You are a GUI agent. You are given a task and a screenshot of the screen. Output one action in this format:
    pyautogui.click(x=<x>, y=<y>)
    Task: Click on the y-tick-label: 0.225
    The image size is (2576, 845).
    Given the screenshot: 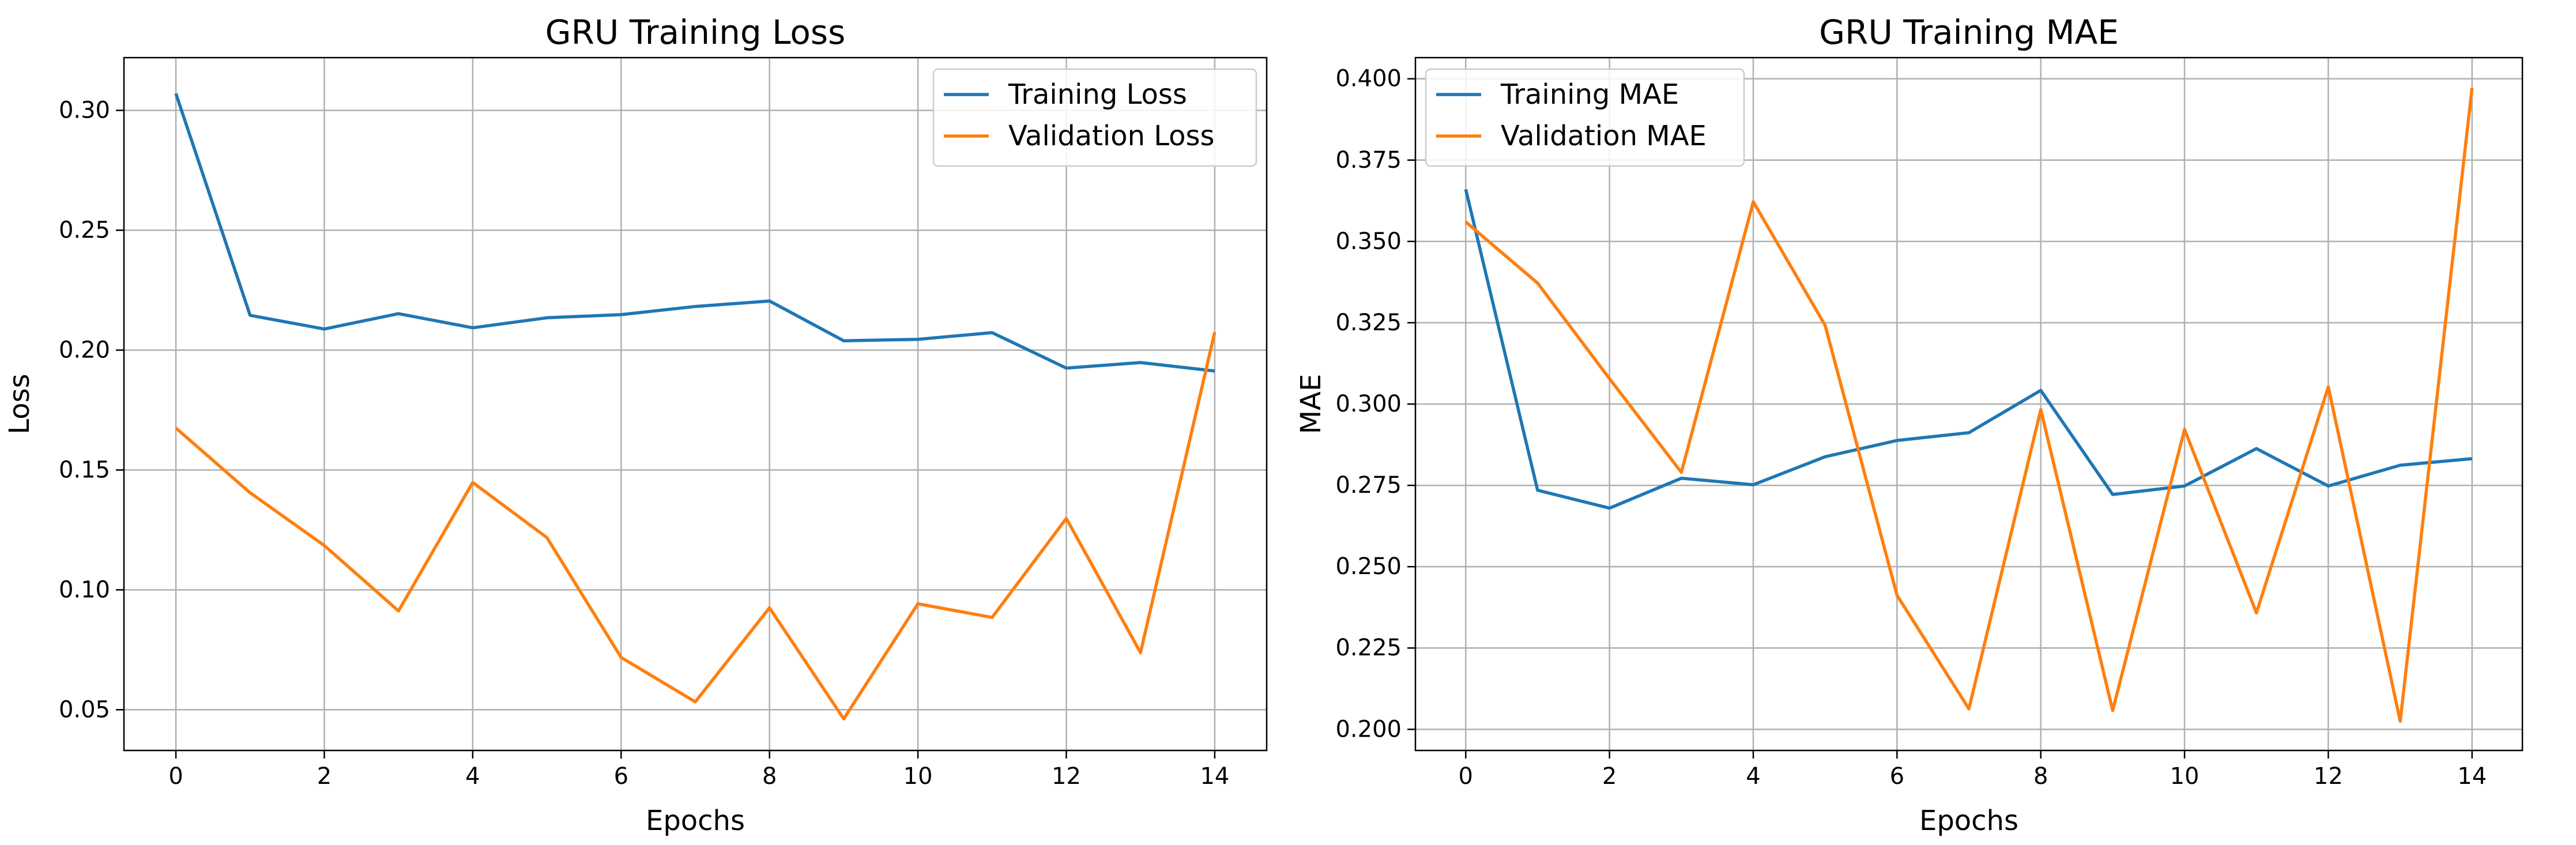 What is the action you would take?
    pyautogui.click(x=1368, y=648)
    